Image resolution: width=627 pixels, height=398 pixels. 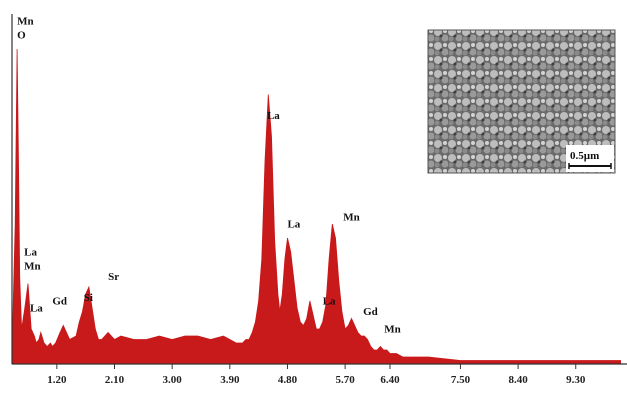 What do you see at coordinates (390, 380) in the screenshot?
I see `x-tick-label: 6.40` at bounding box center [390, 380].